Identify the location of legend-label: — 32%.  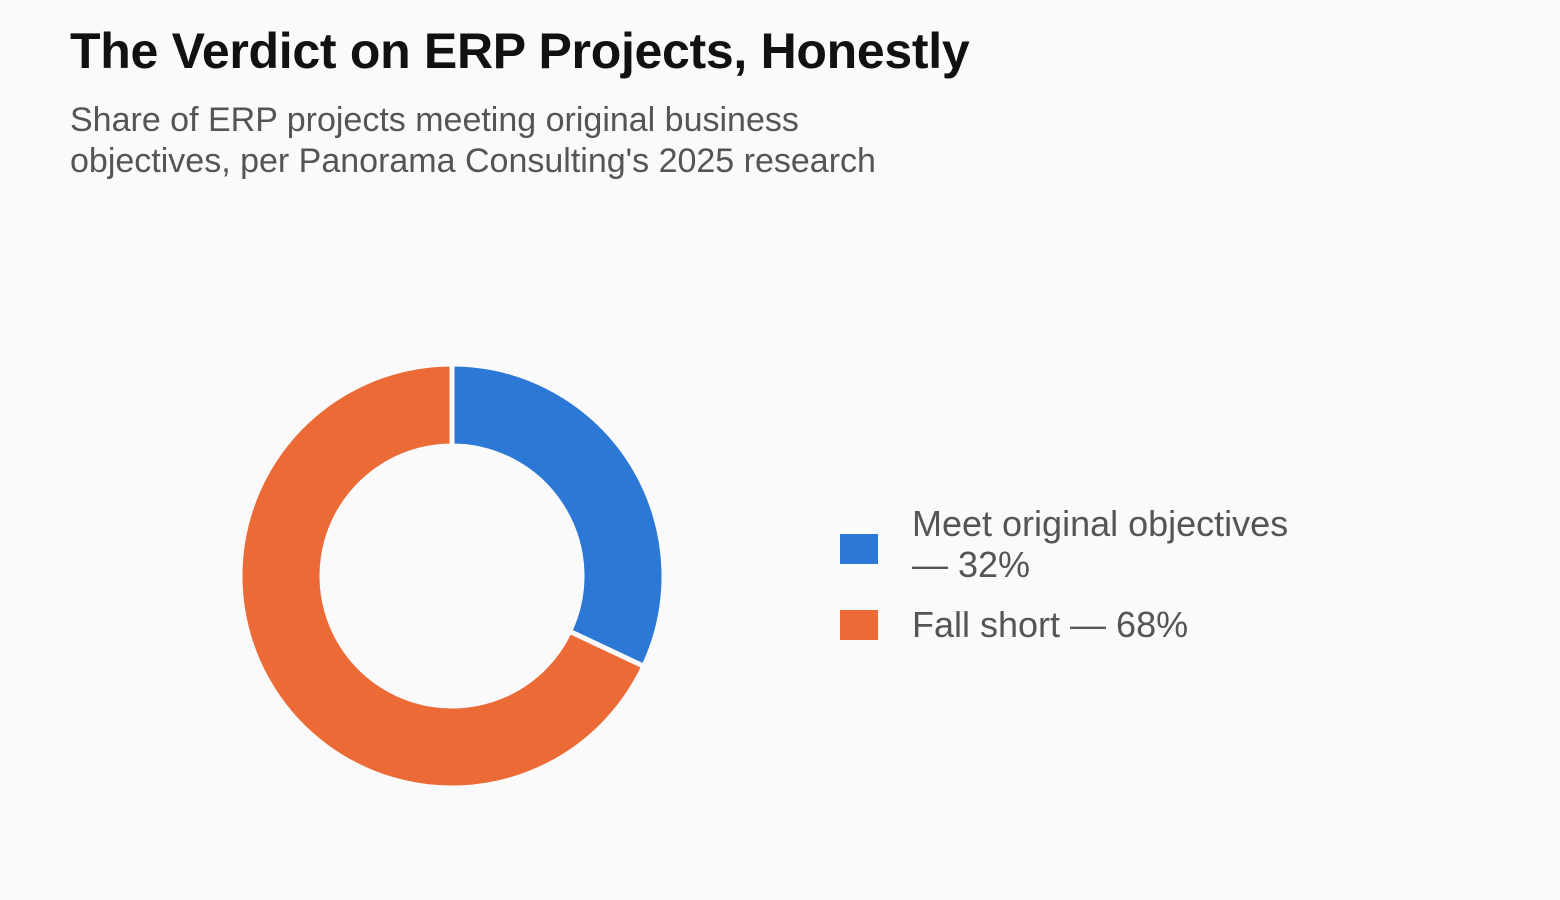
(971, 564).